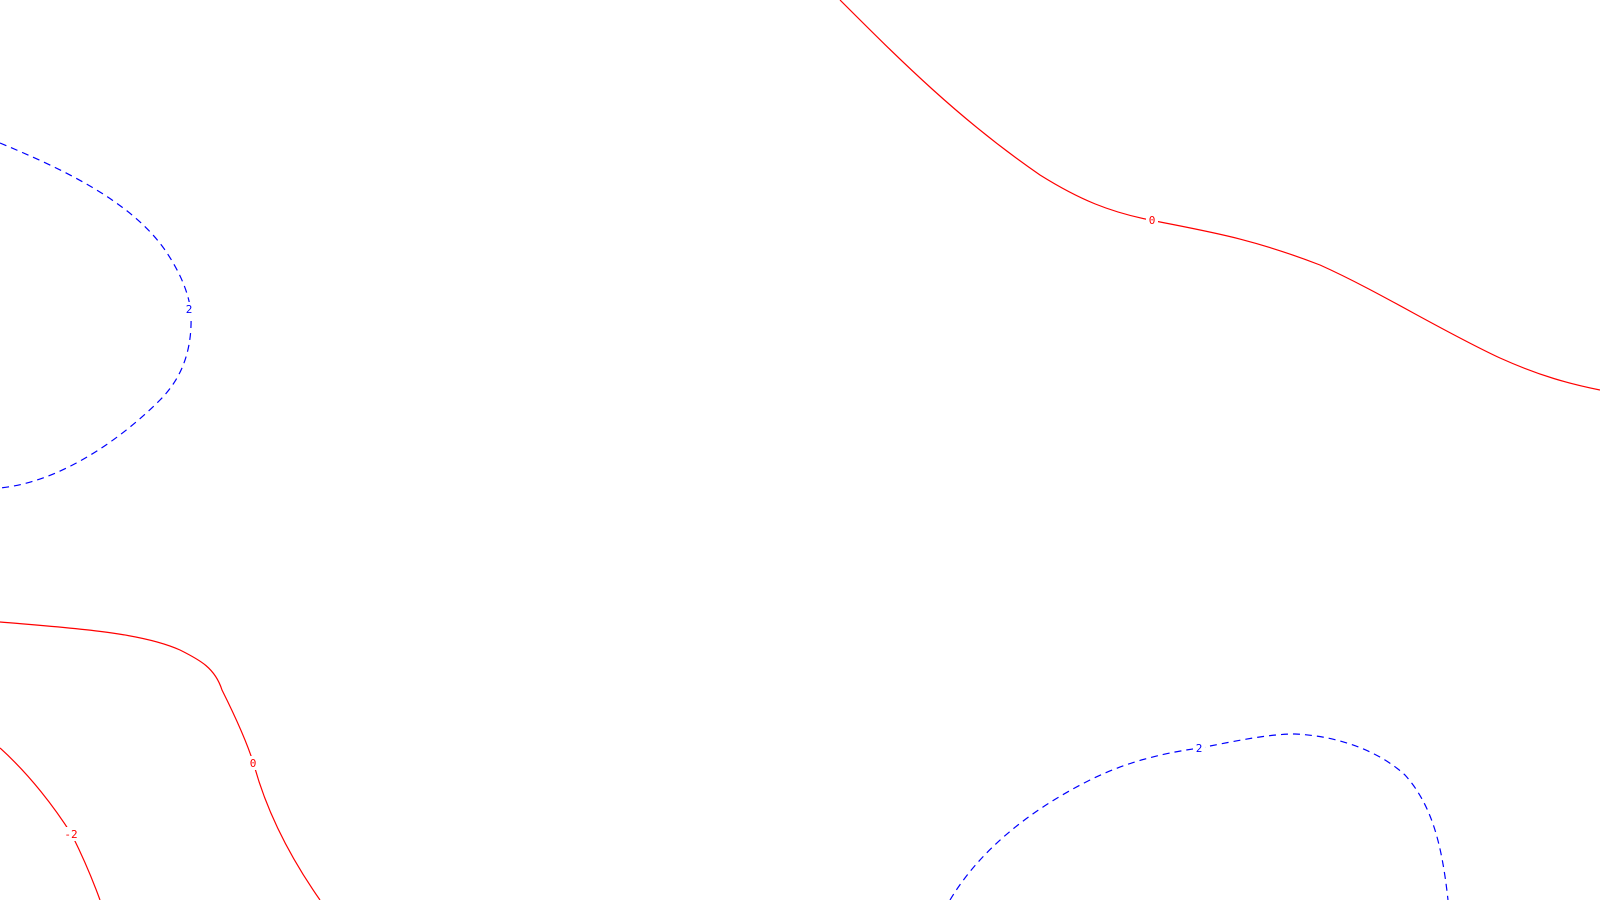 Image resolution: width=1600 pixels, height=900 pixels. Describe the element at coordinates (97, 315) in the screenshot. I see `contour-line-two-left: 2` at that location.